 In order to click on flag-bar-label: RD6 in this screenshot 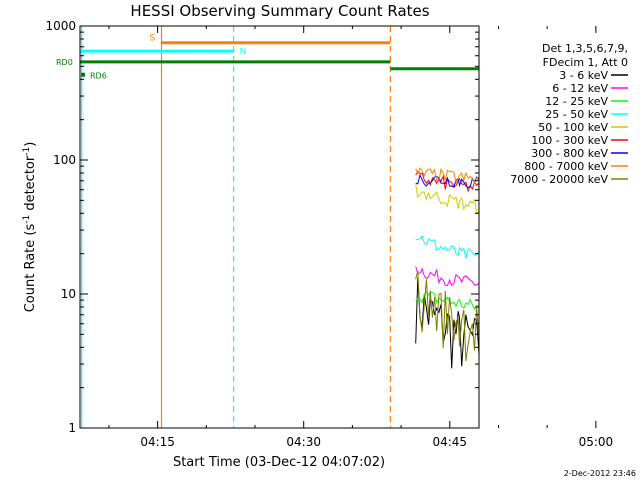, I will do `click(98, 76)`.